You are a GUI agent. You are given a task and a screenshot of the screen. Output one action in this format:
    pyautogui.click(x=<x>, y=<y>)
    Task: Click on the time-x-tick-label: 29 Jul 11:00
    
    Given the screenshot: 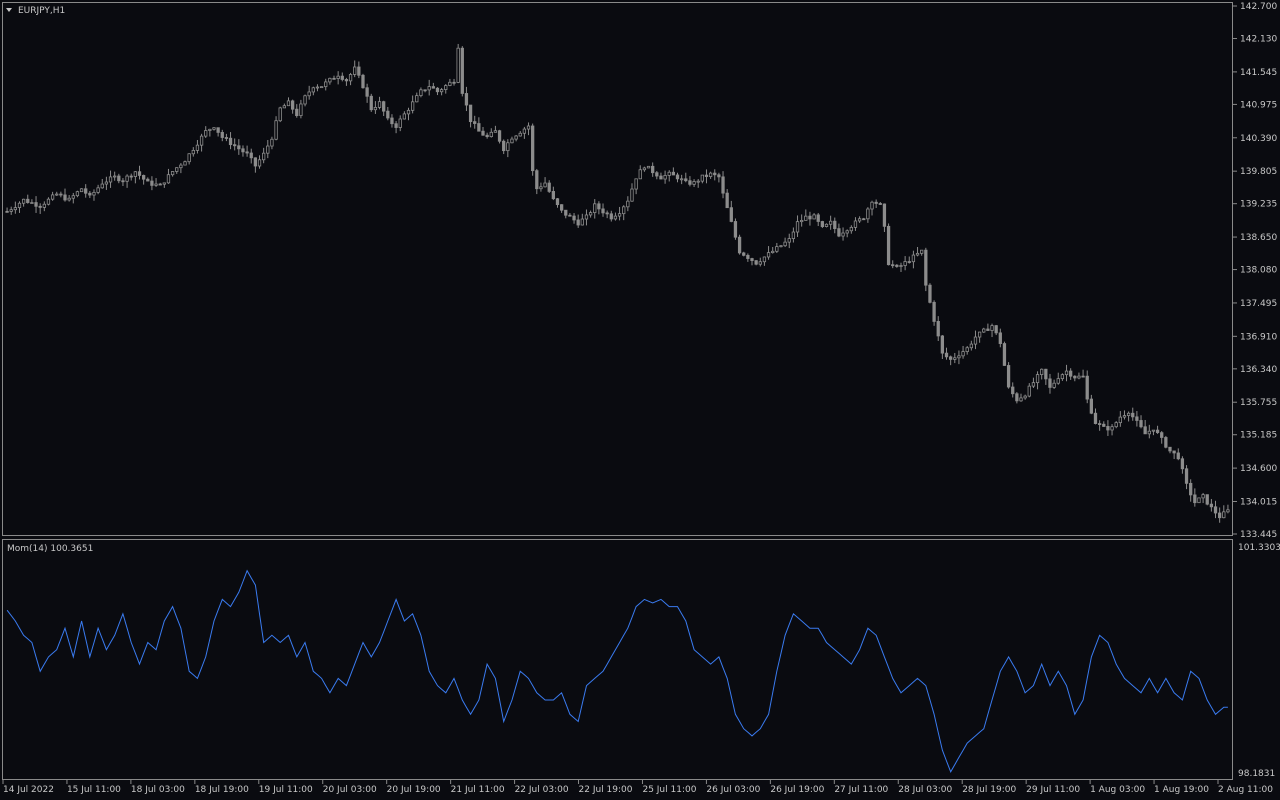 What is the action you would take?
    pyautogui.click(x=1053, y=790)
    